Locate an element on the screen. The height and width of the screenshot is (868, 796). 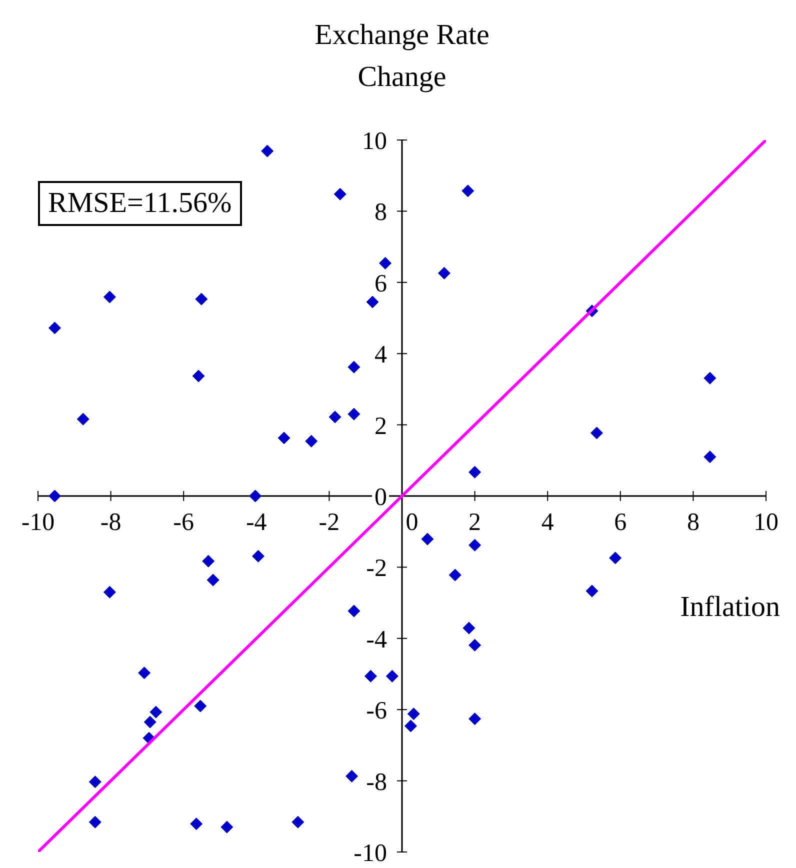
y-tick-label: -8 is located at coordinates (376, 782).